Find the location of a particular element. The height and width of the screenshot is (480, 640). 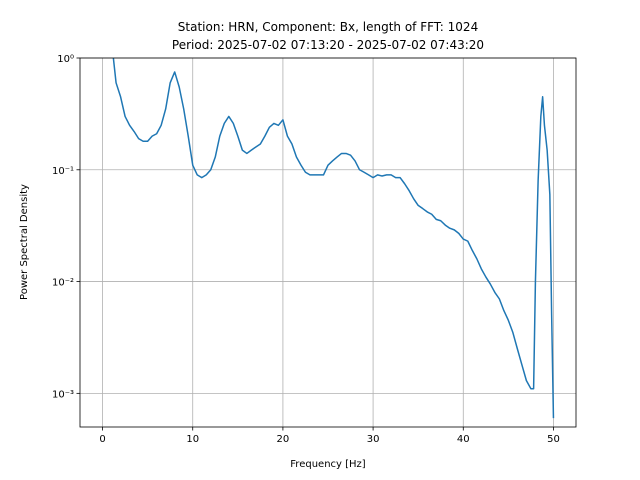

x-axis-label: Frequency [Hz] is located at coordinates (328, 464).